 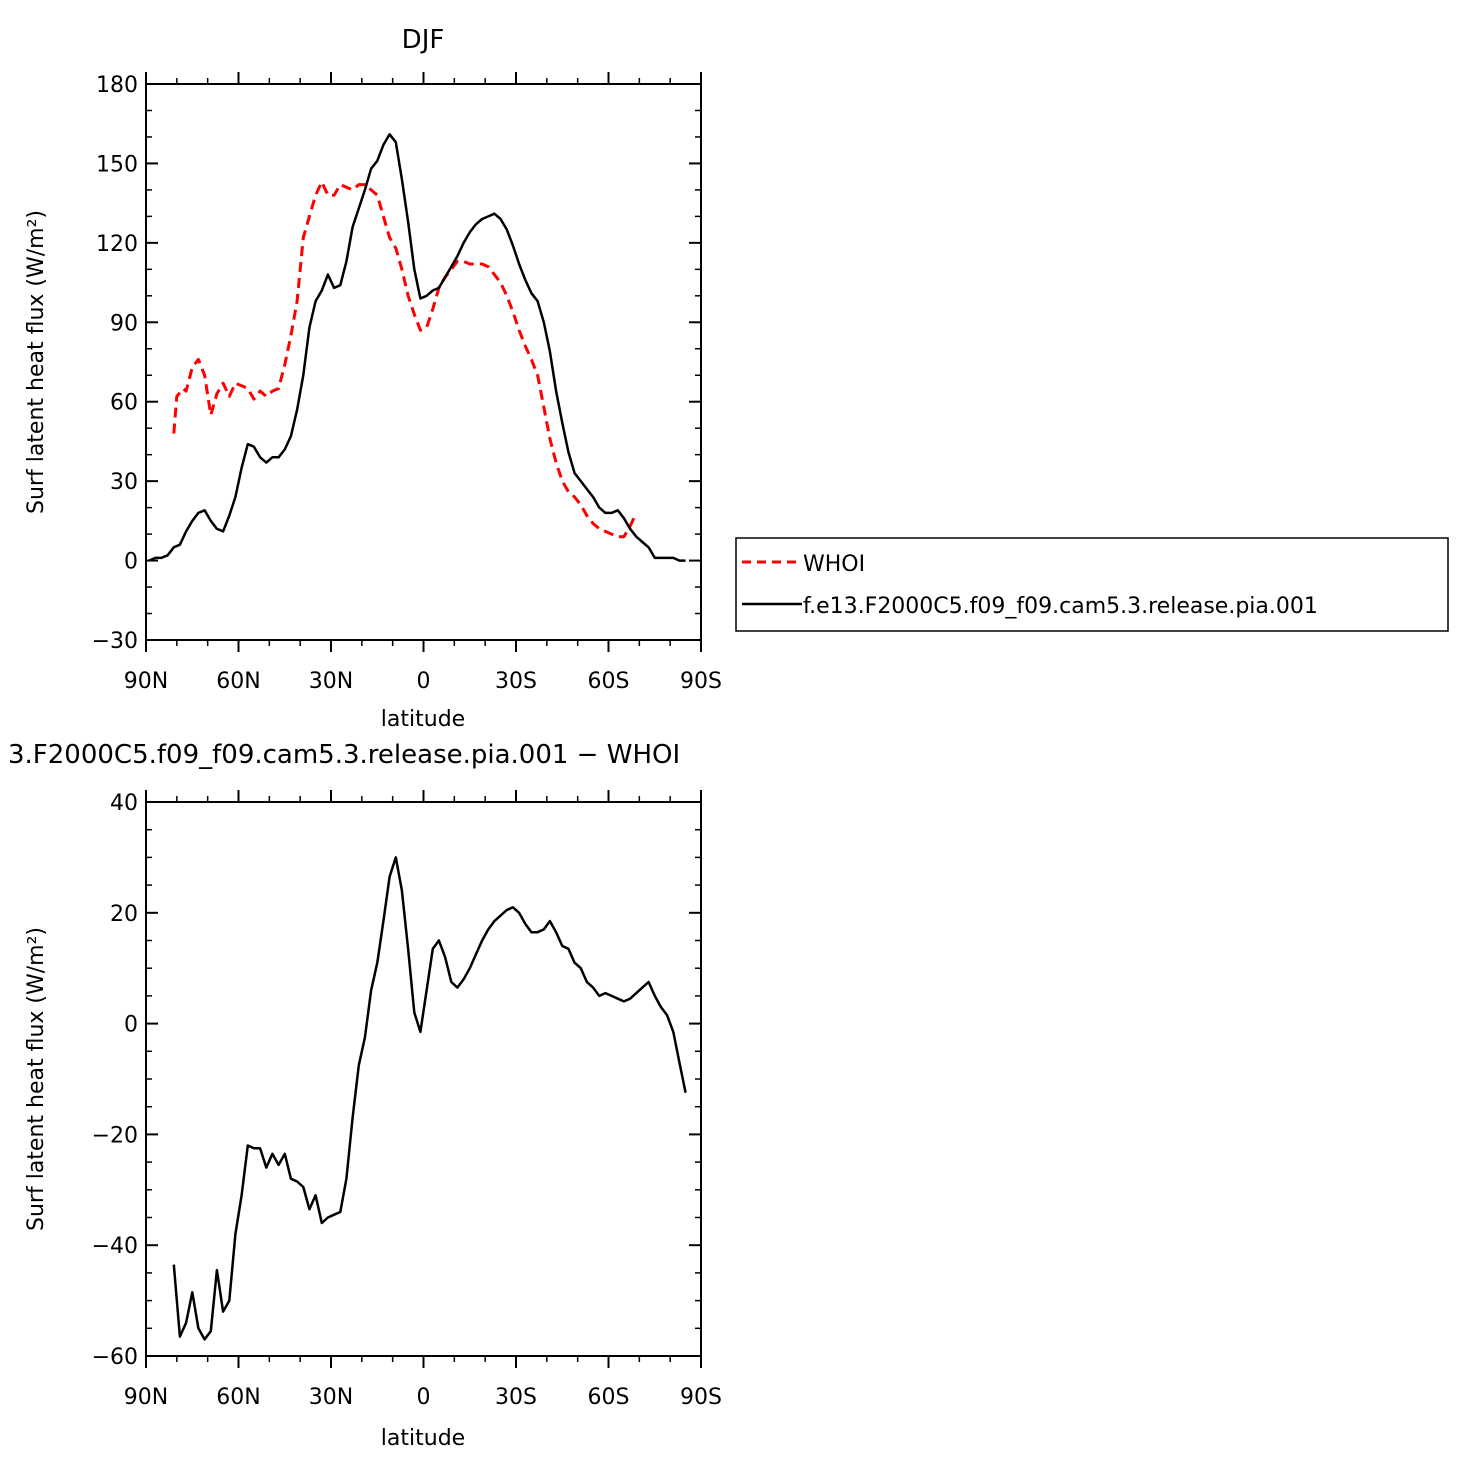 I want to click on y-tick-label: 40, so click(x=124, y=803).